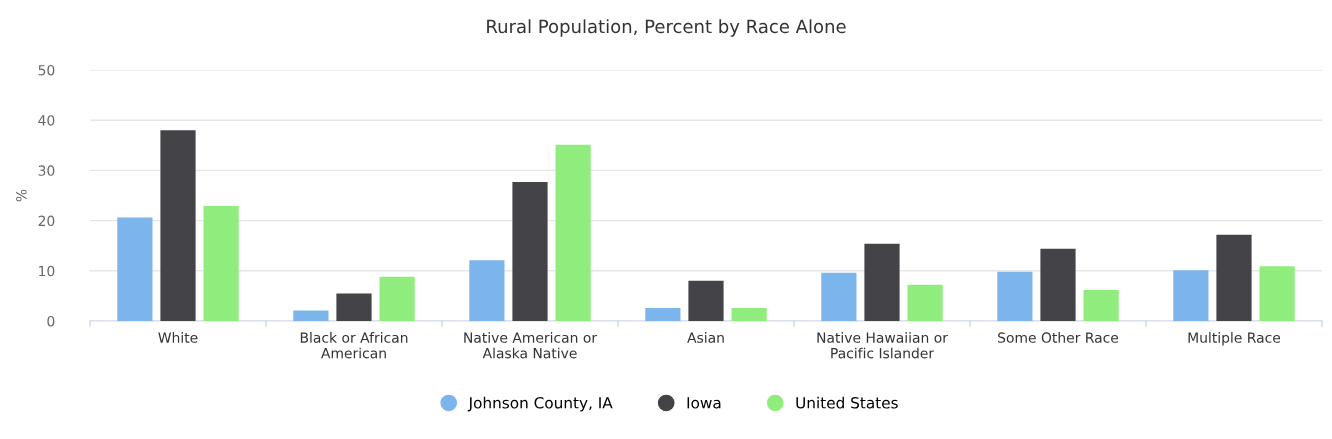 The height and width of the screenshot is (439, 1332). What do you see at coordinates (178, 337) in the screenshot?
I see `x-tick-label: White` at bounding box center [178, 337].